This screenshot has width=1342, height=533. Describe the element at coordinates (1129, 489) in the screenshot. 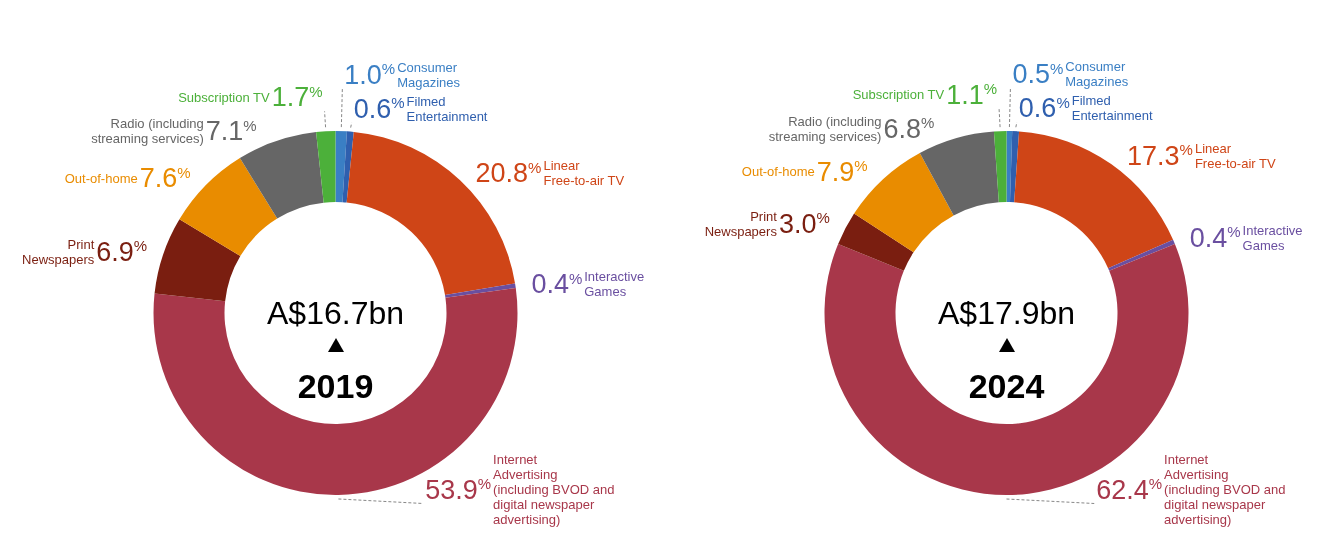

I see `data-label: 62.4%` at that location.